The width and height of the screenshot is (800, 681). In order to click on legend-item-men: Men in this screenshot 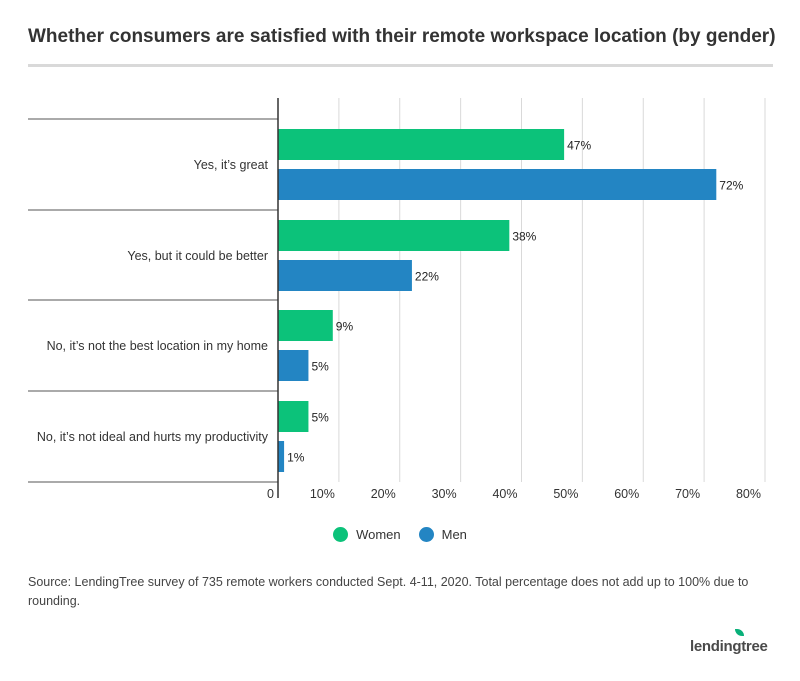, I will do `click(442, 534)`.